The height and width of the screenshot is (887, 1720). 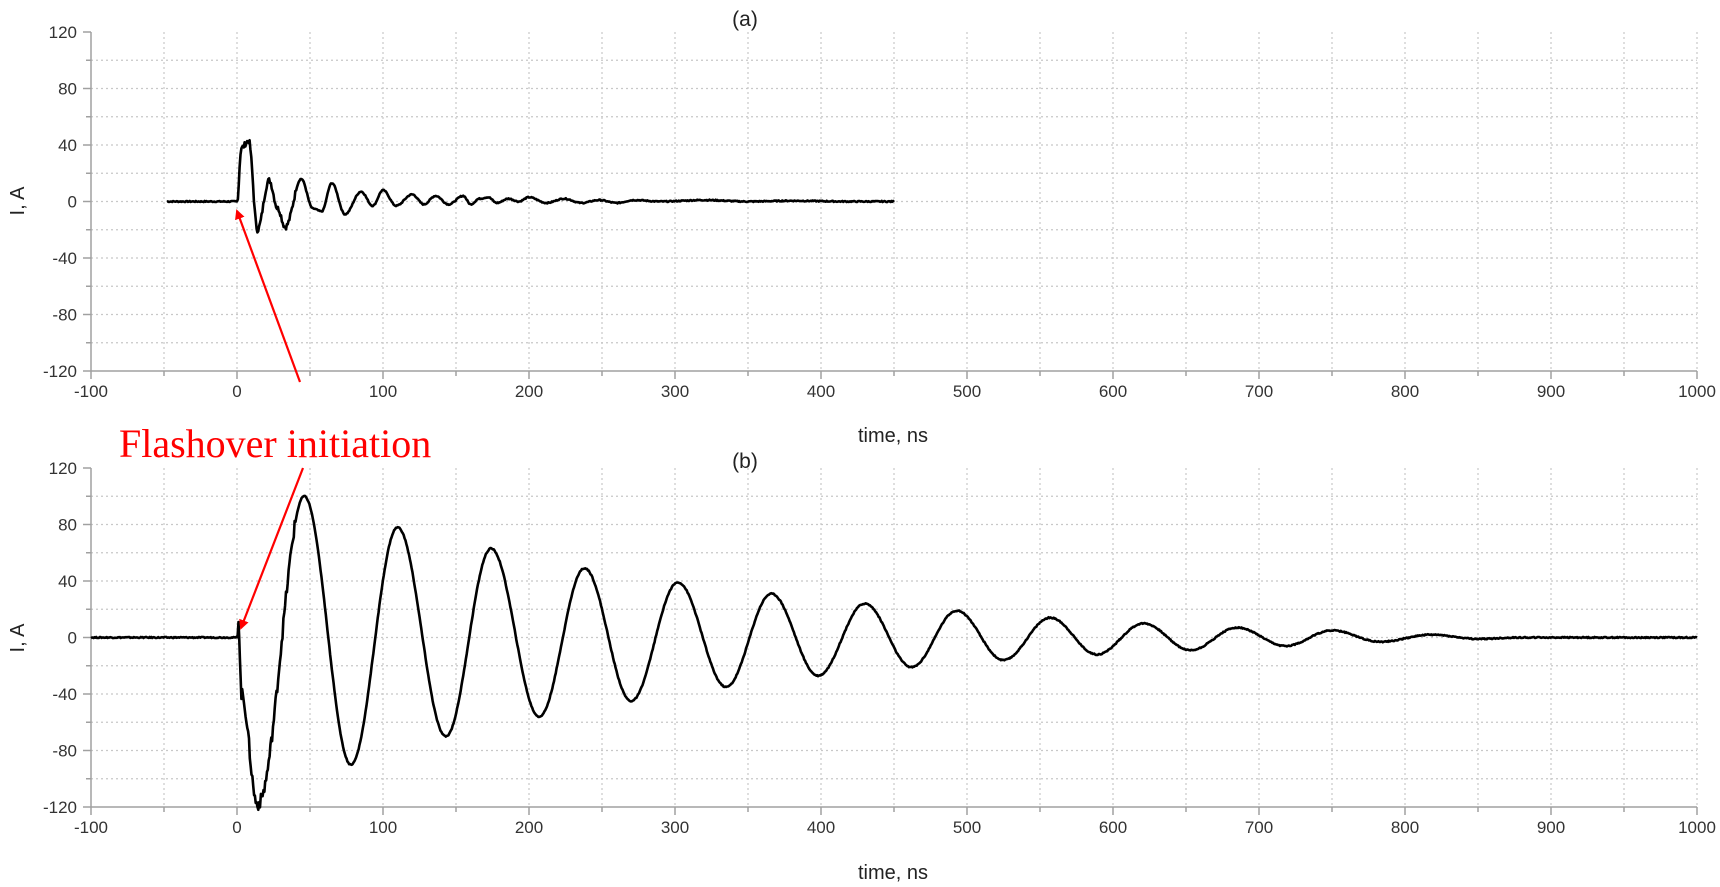 I want to click on panel-a-y-axis-title: I, A, so click(x=18, y=201).